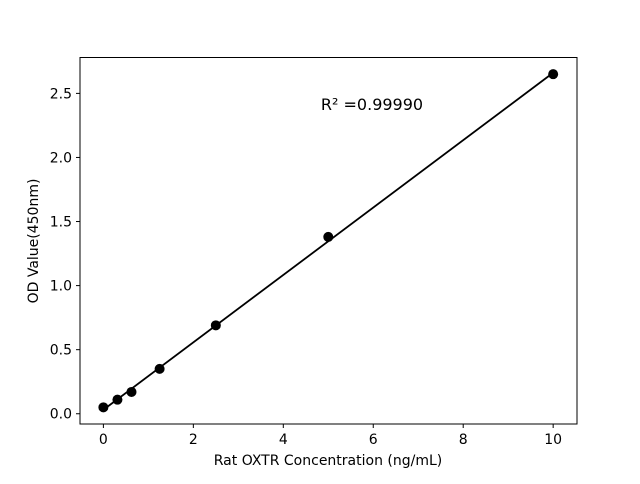 The width and height of the screenshot is (640, 484). What do you see at coordinates (61, 287) in the screenshot?
I see `y-tick-label: 1.0` at bounding box center [61, 287].